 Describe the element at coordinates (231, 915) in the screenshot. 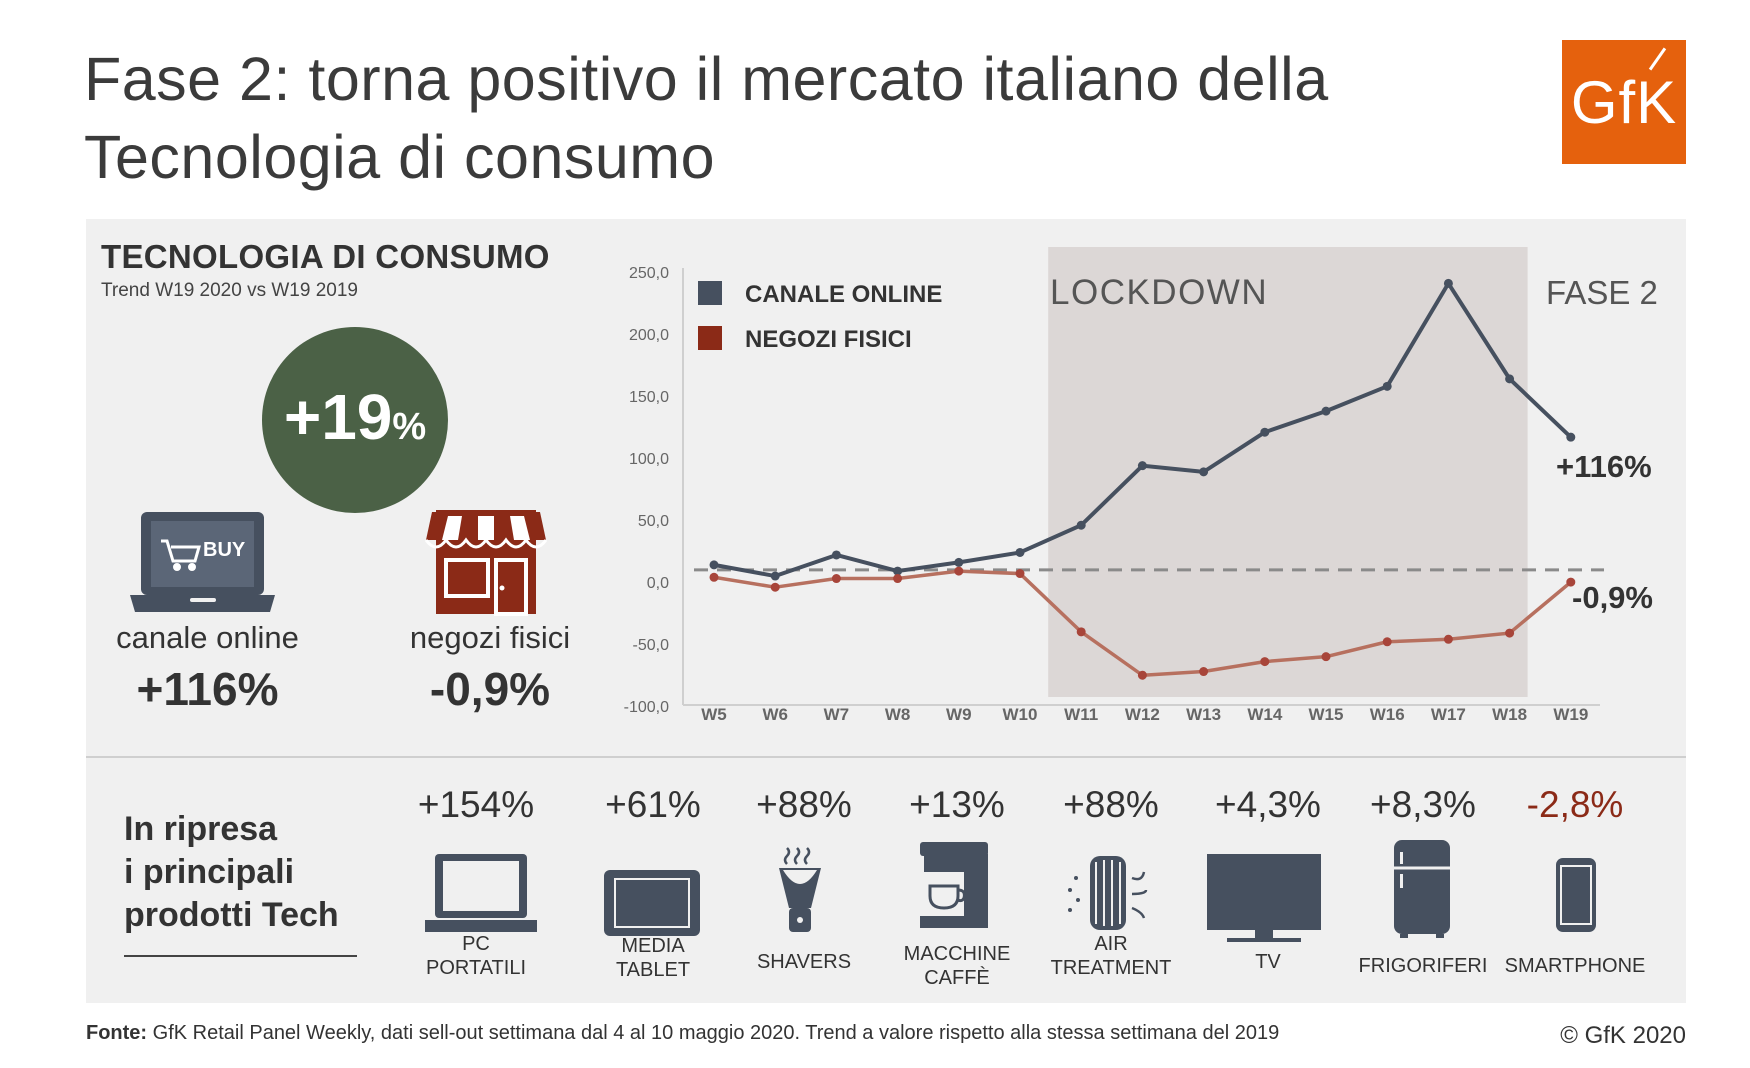

I see `tech-title-line3: prodotti Tech` at that location.